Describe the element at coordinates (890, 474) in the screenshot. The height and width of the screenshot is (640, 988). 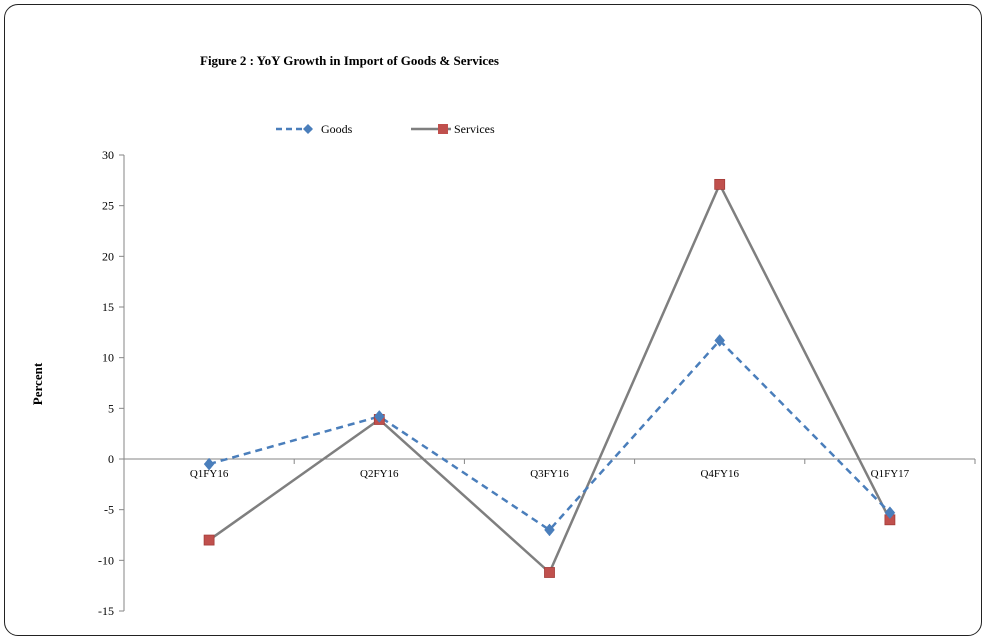
I see `x-tick-label: Q1FY17` at that location.